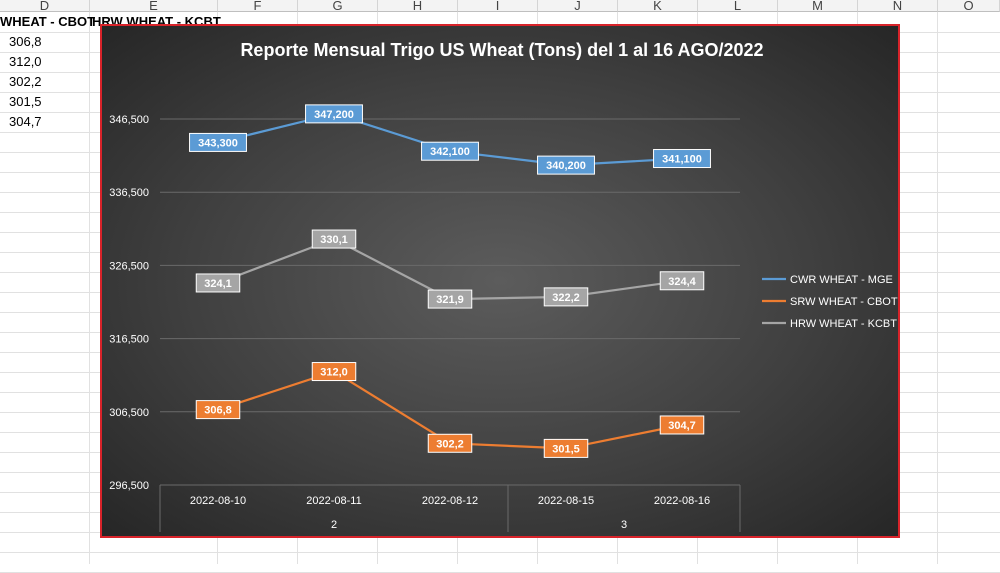  I want to click on data-label: 324,1, so click(218, 284).